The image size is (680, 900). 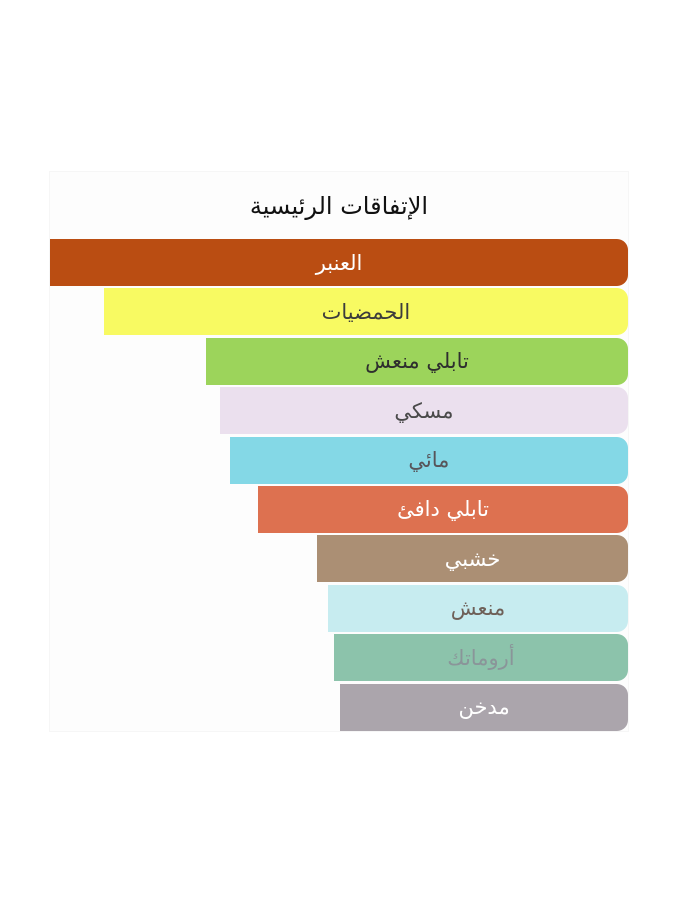 What do you see at coordinates (423, 411) in the screenshot?
I see `accord-bar-musky: مسكي` at bounding box center [423, 411].